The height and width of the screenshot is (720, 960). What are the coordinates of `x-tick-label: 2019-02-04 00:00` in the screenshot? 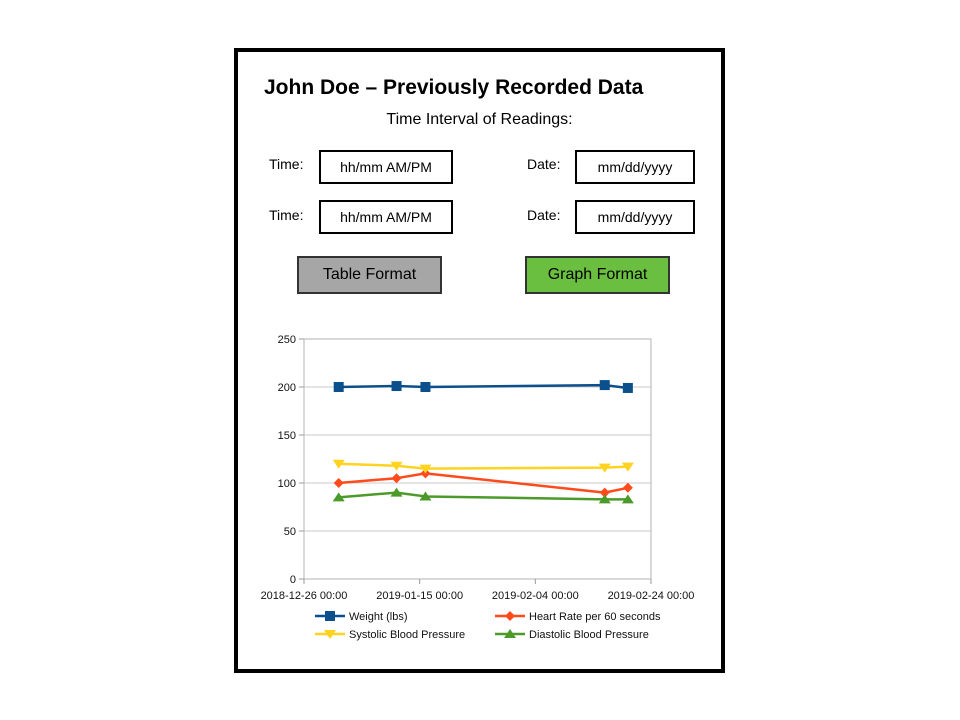 It's located at (535, 596).